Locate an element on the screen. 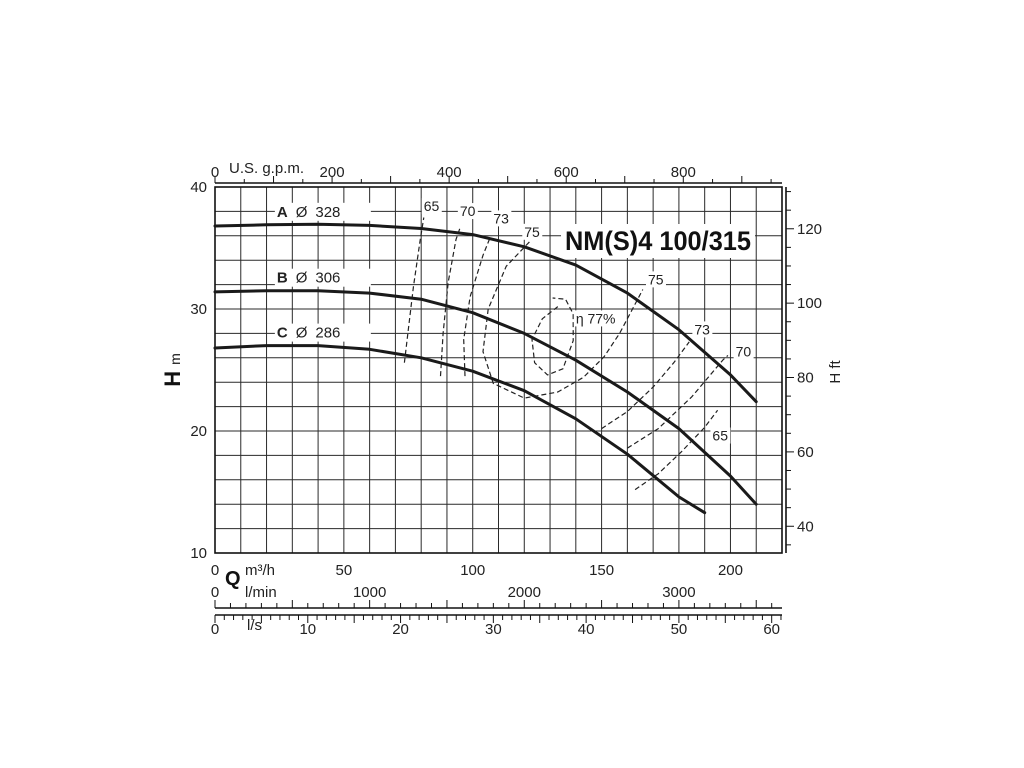 Image resolution: width=1024 pixels, height=768 pixels. efficiency-contour-label: η 77% is located at coordinates (596, 318).